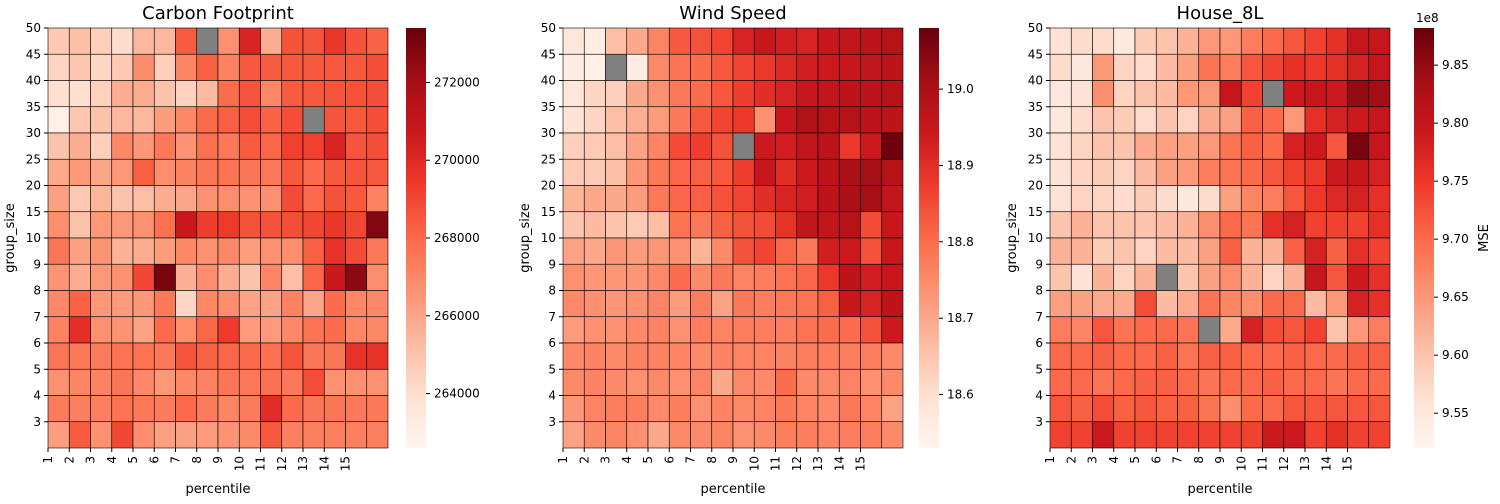 The width and height of the screenshot is (1500, 504). Describe the element at coordinates (457, 82) in the screenshot. I see `colorbar-tick-label: 272000` at that location.